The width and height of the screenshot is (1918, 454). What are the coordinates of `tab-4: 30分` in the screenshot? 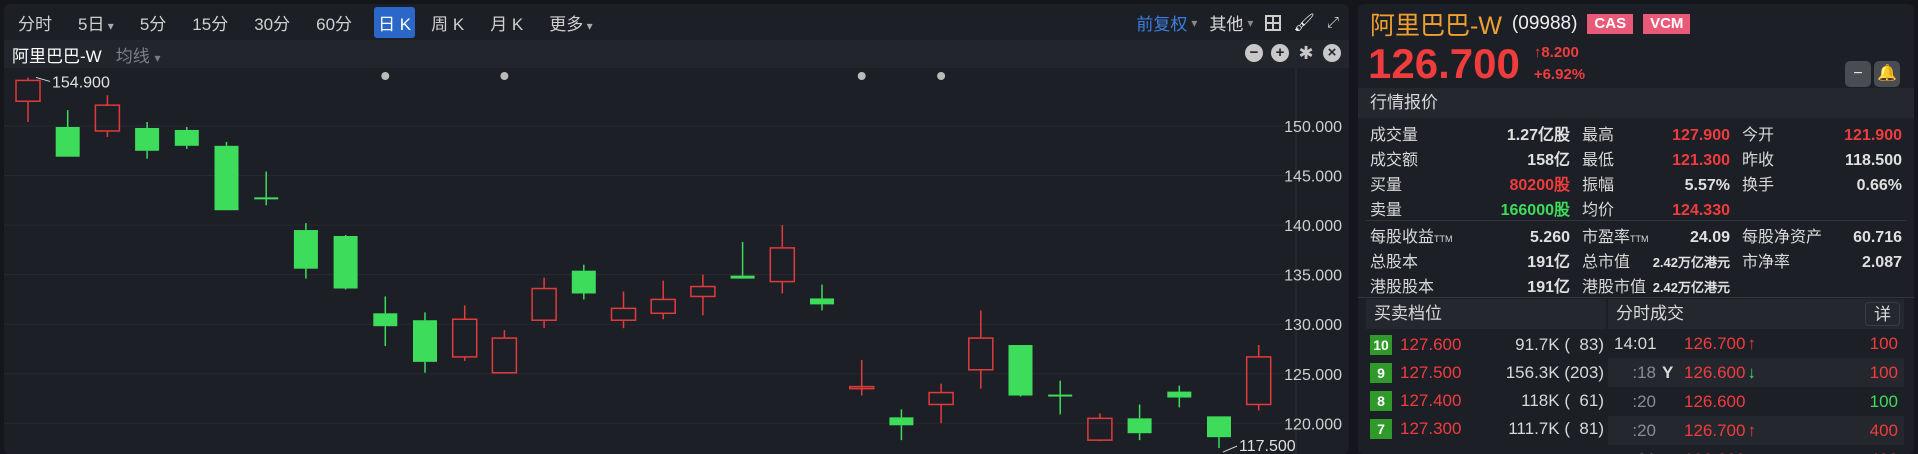 It's located at (272, 24).